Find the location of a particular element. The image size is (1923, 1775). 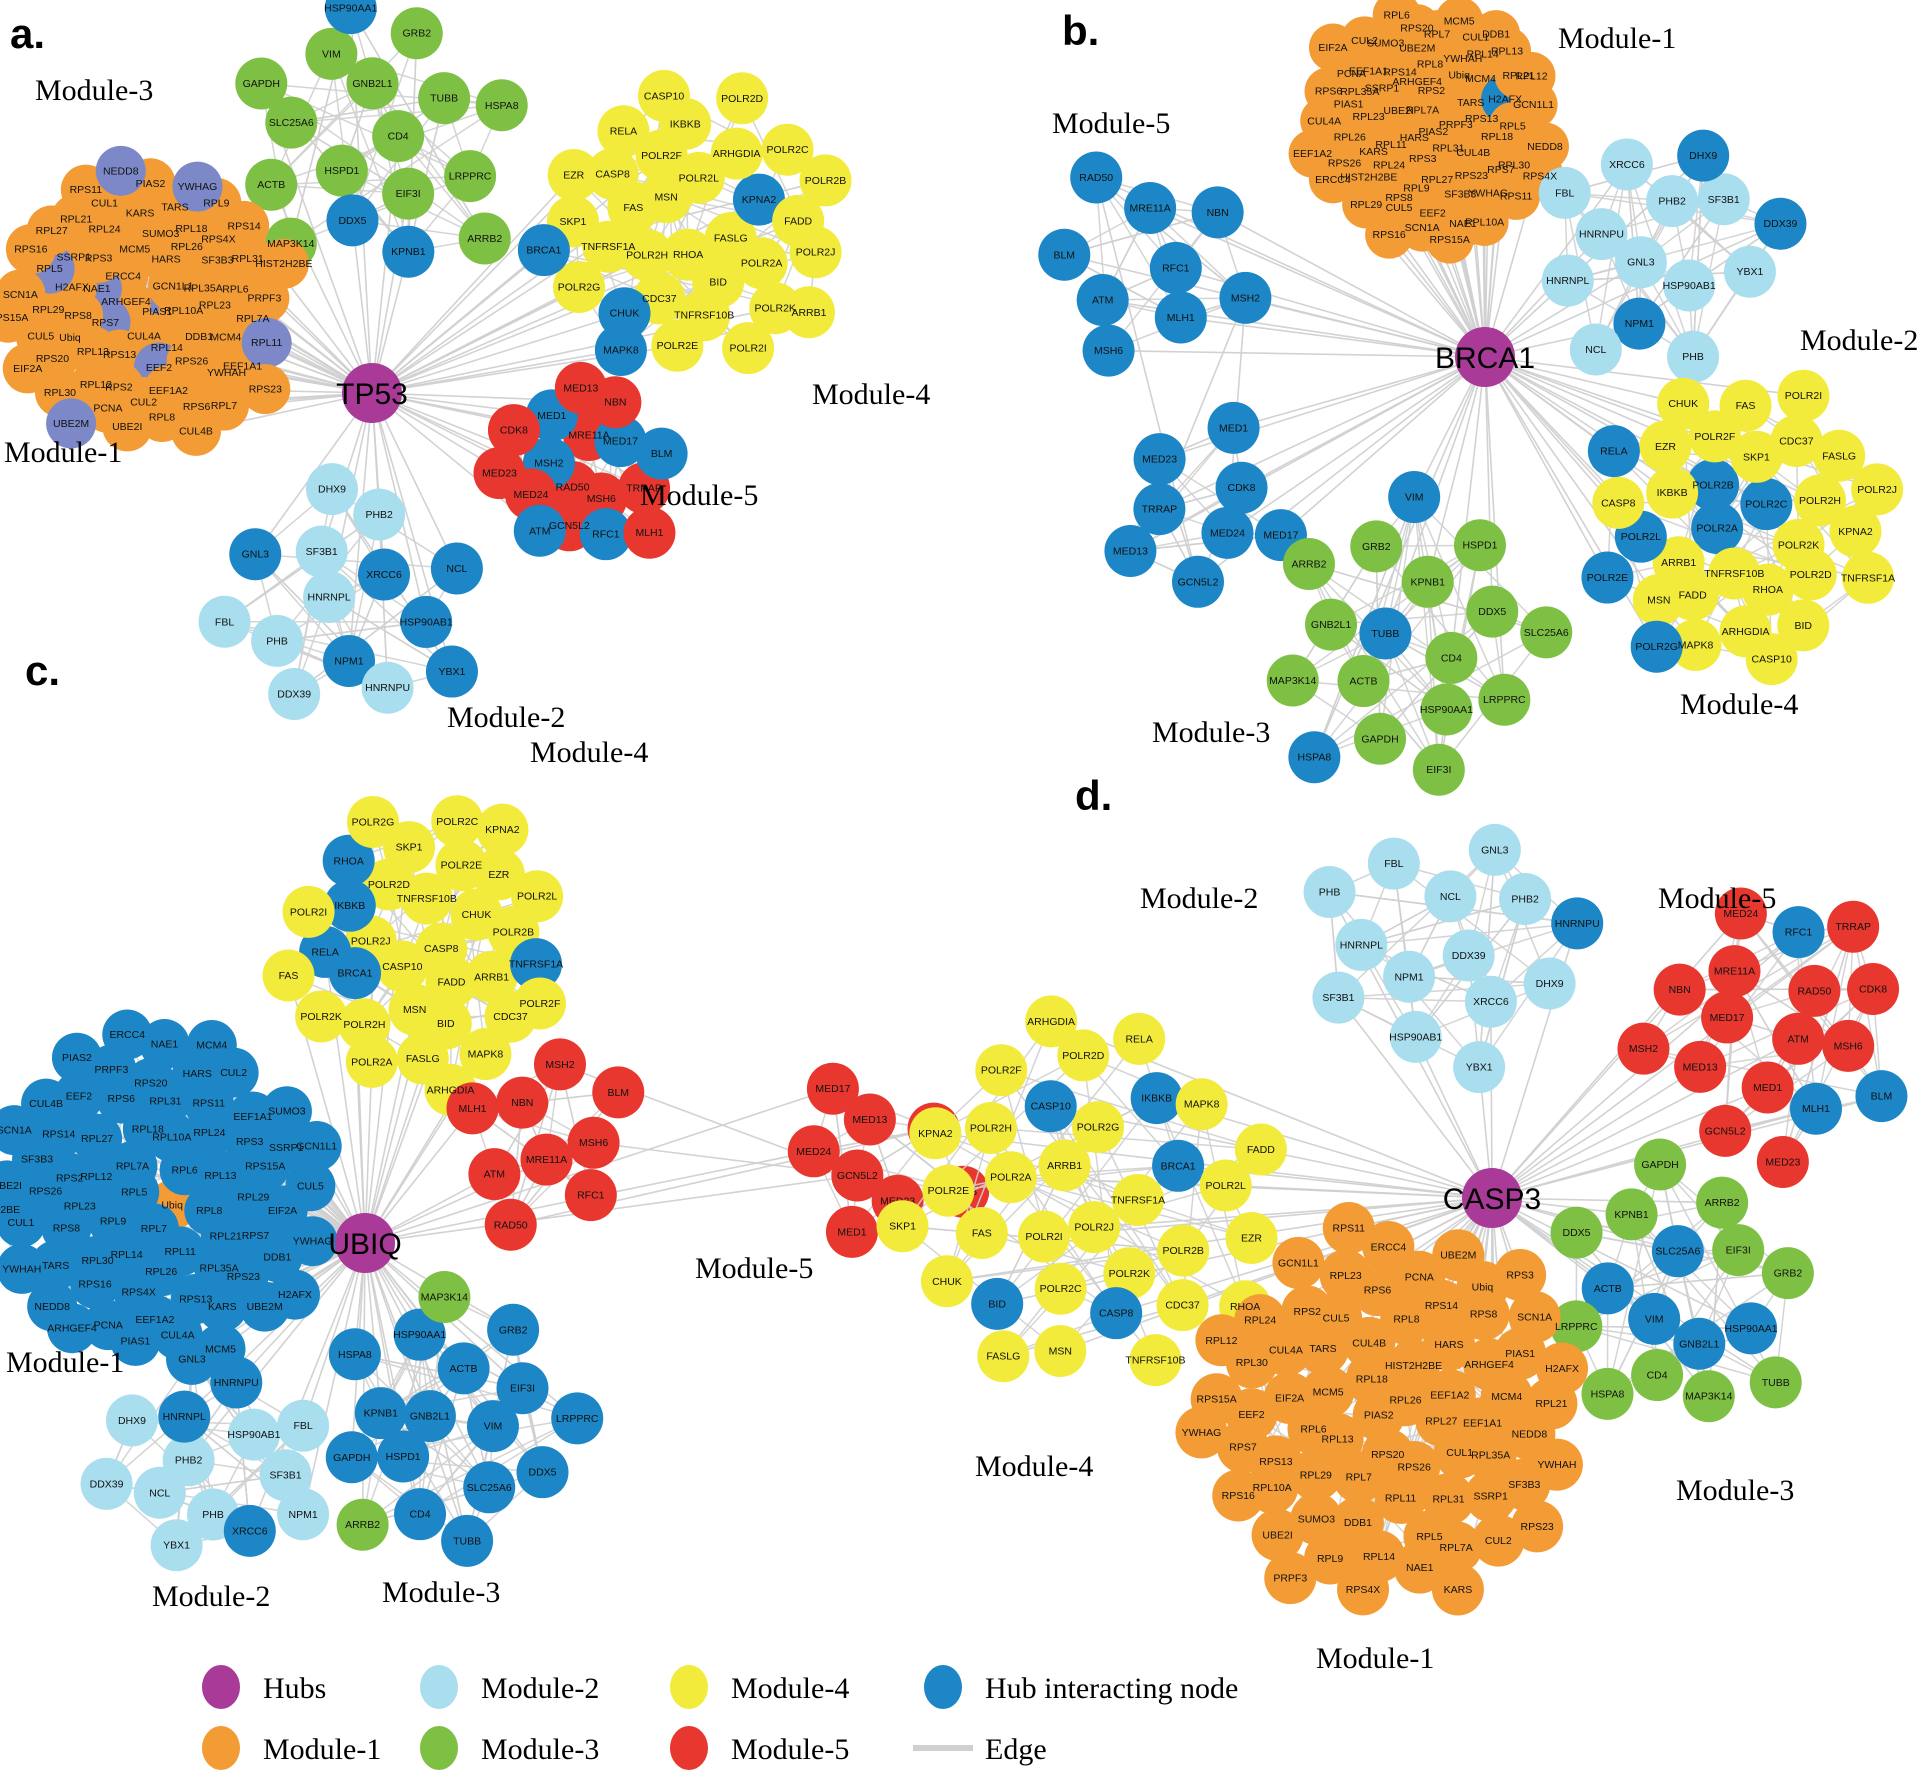

node-VIM is located at coordinates (492, 1426).